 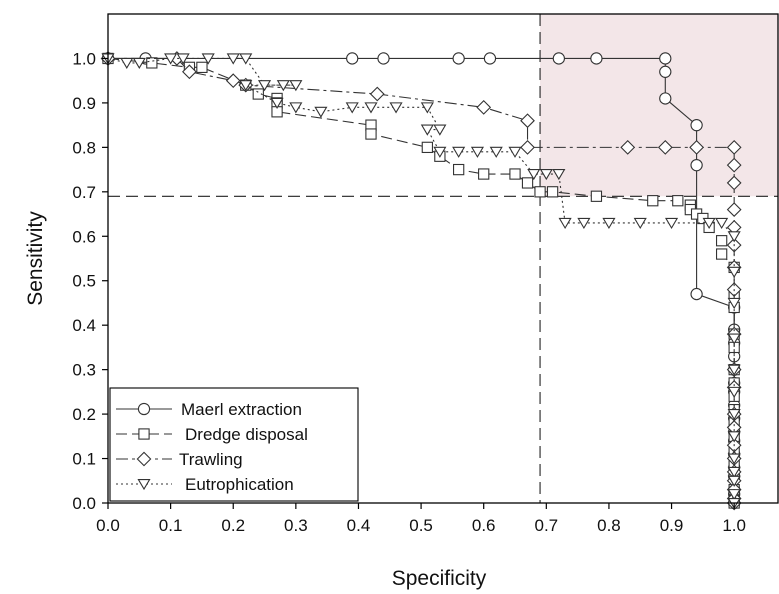 What do you see at coordinates (609, 525) in the screenshot?
I see `x-tick-label: 0.8` at bounding box center [609, 525].